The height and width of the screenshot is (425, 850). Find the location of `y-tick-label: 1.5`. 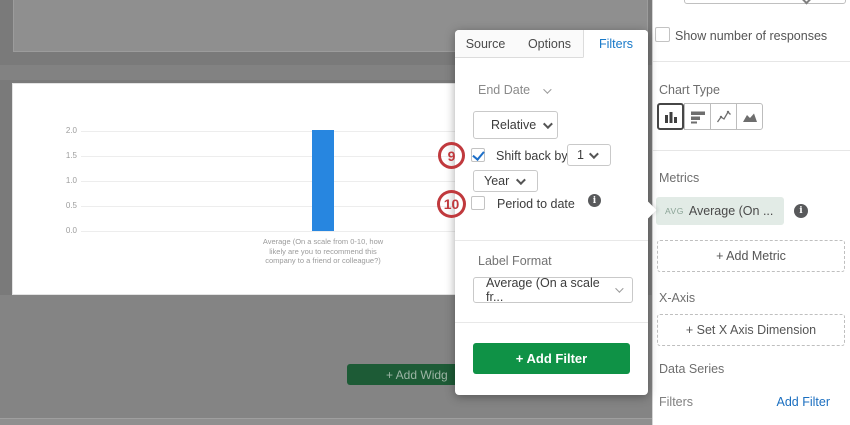

y-tick-label: 1.5 is located at coordinates (71, 155).